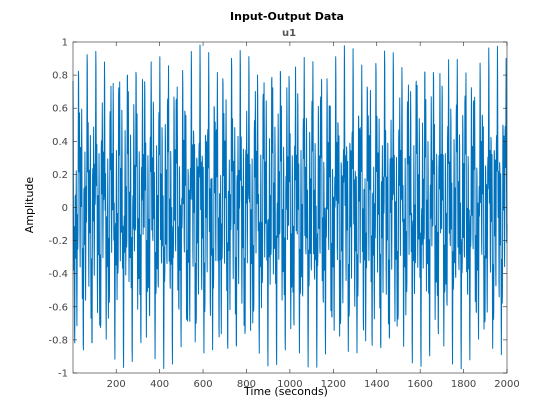  Describe the element at coordinates (159, 384) in the screenshot. I see `x-tick-label: 400` at that location.